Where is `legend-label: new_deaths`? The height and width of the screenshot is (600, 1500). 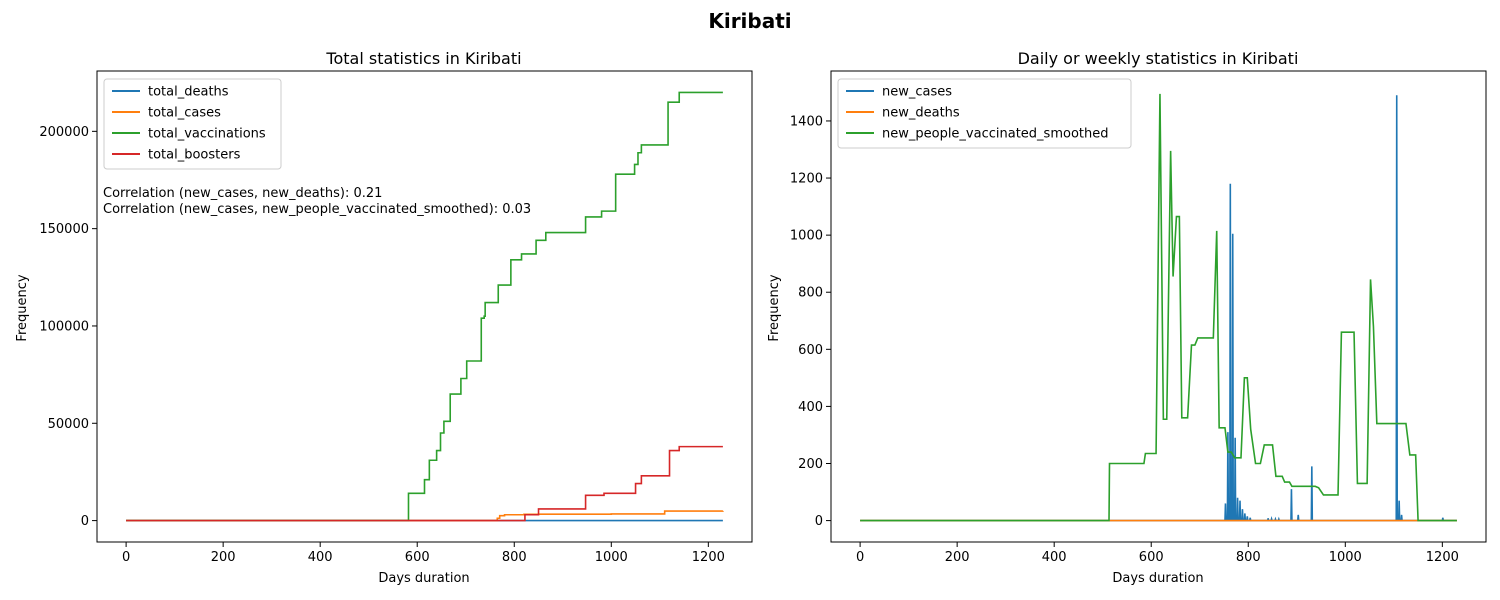 legend-label: new_deaths is located at coordinates (921, 113).